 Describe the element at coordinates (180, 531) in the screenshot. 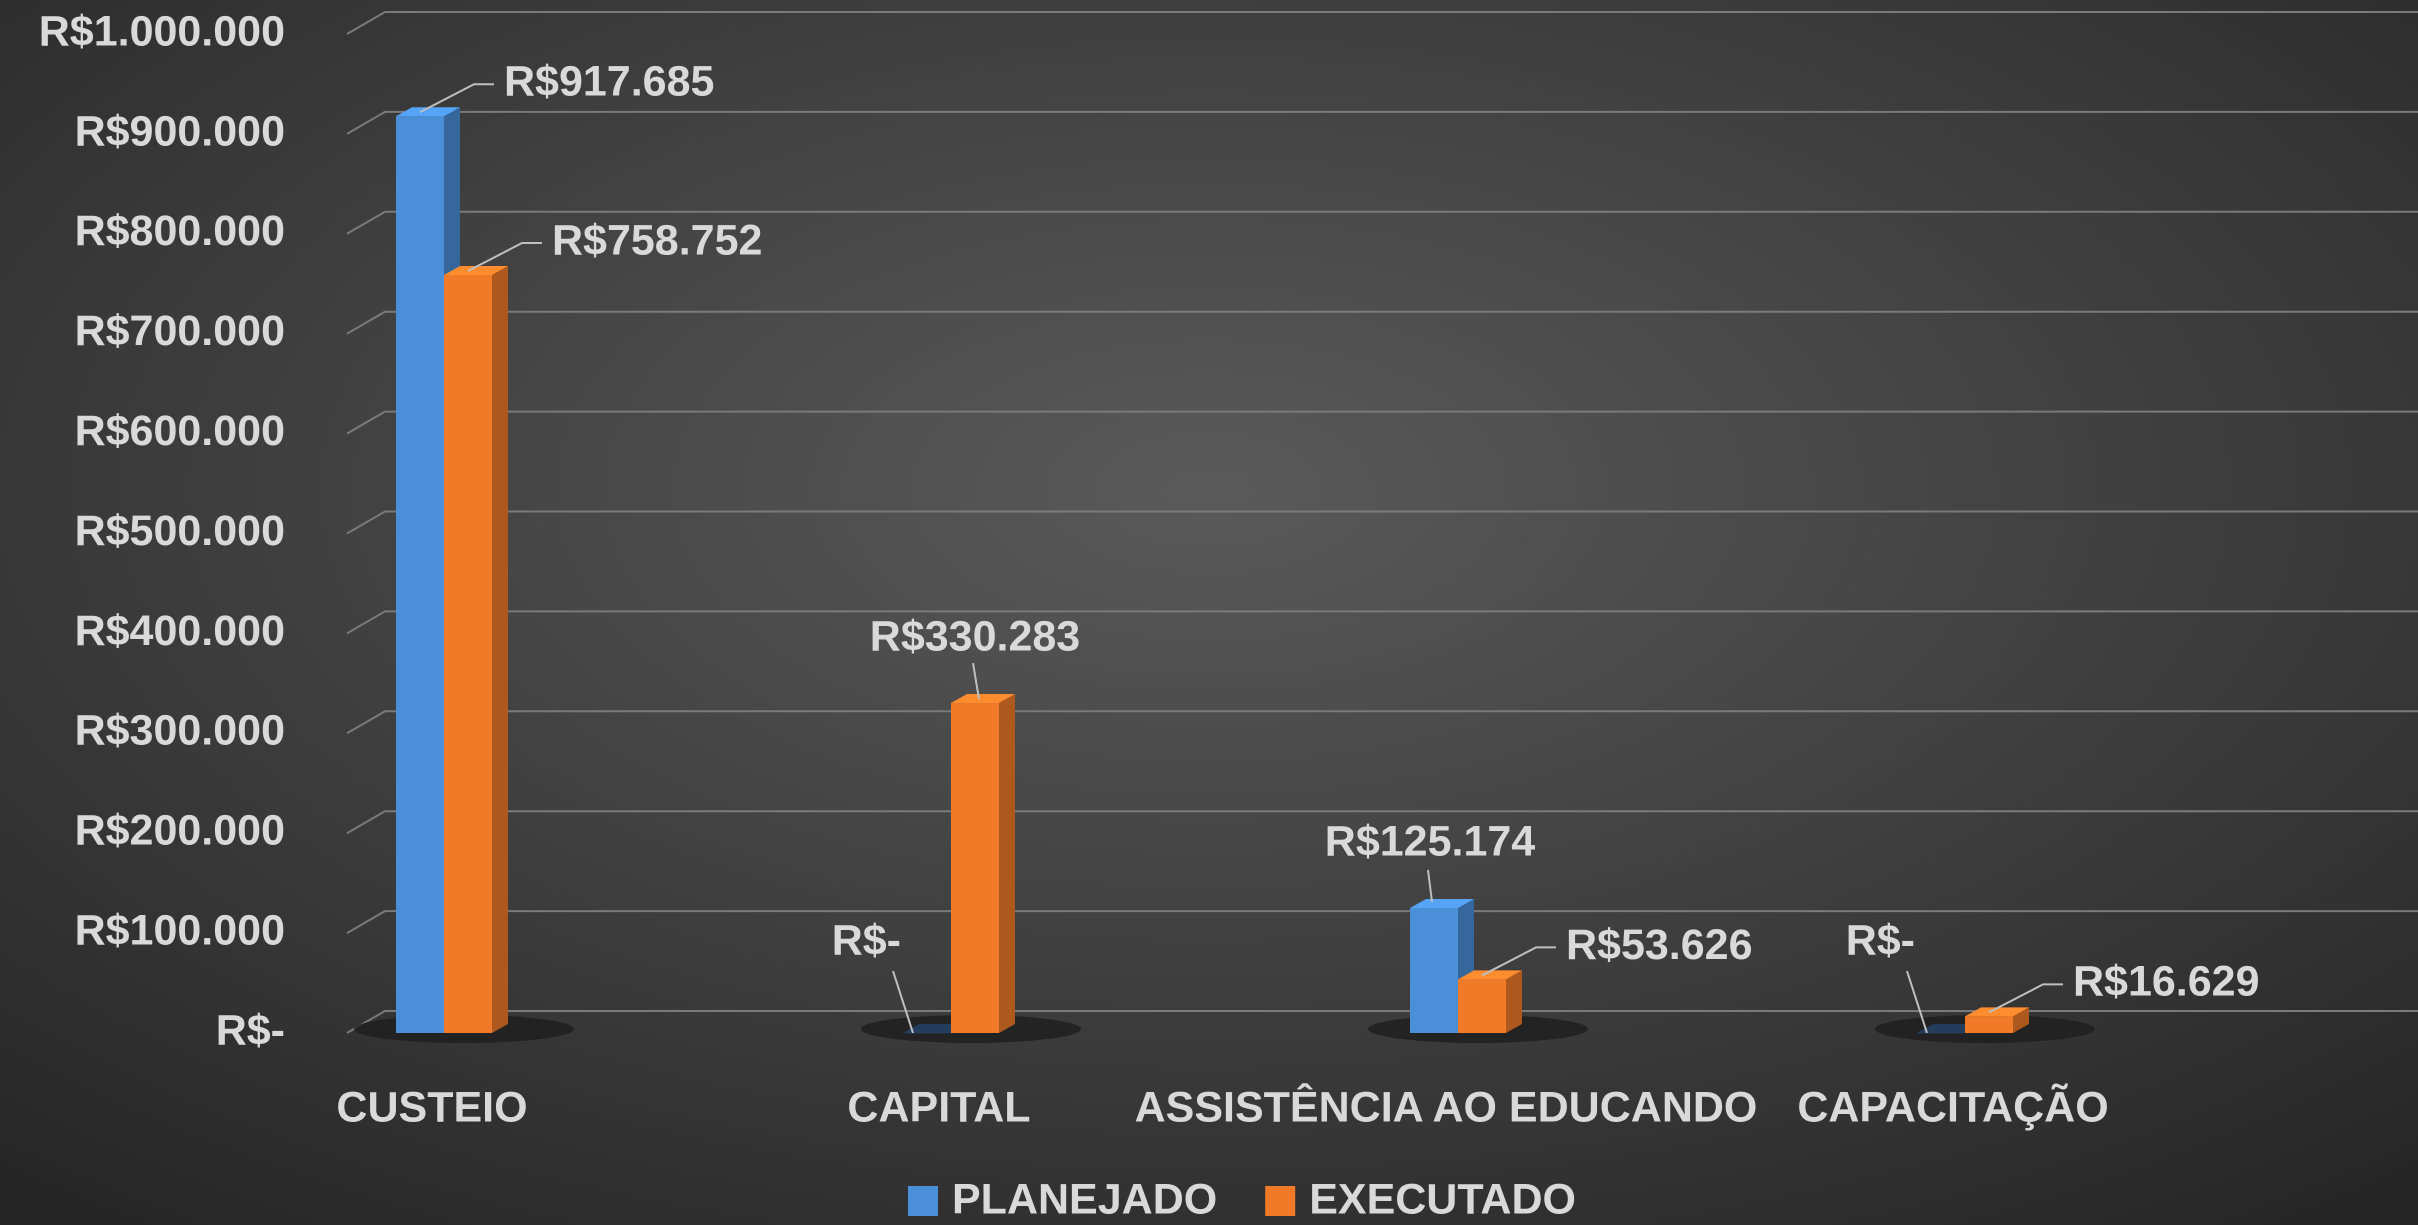

I see `y-tick-label: R$500.000` at that location.